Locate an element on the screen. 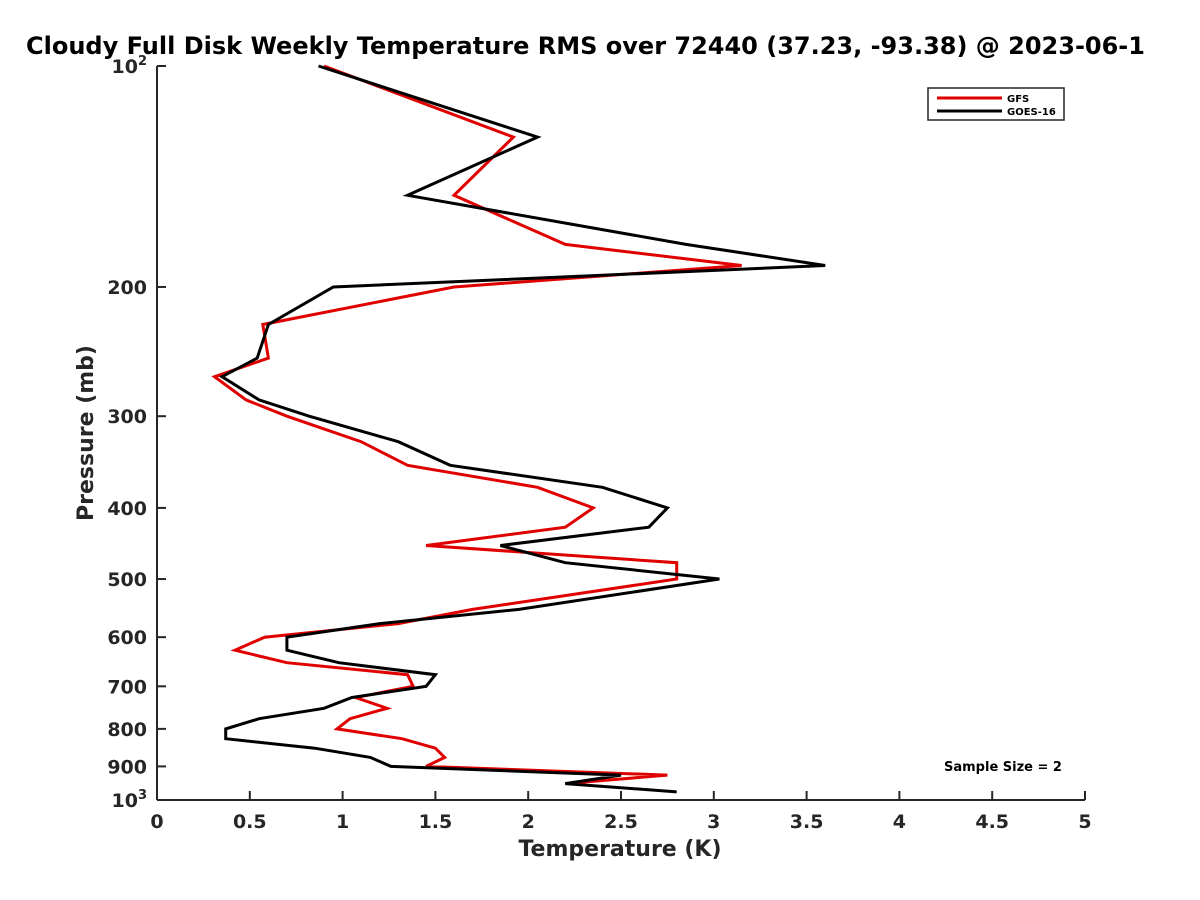 This screenshot has height=900, width=1200. y-axis-label: Pressure (mb) is located at coordinates (86, 433).